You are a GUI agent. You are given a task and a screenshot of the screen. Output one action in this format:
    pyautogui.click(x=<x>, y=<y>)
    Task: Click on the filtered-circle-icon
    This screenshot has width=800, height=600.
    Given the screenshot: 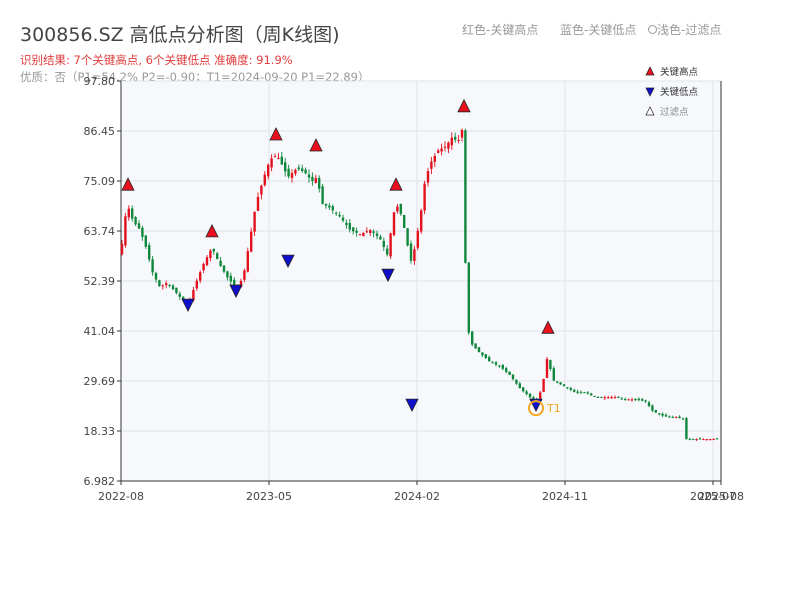 What is the action you would take?
    pyautogui.click(x=652, y=29)
    